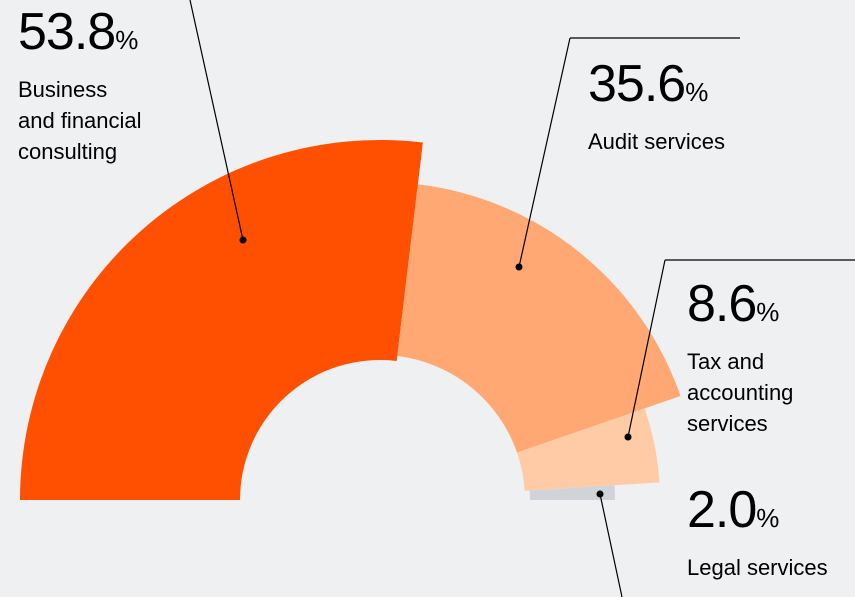 This screenshot has width=855, height=597. What do you see at coordinates (67, 32) in the screenshot?
I see `value: 53.8` at bounding box center [67, 32].